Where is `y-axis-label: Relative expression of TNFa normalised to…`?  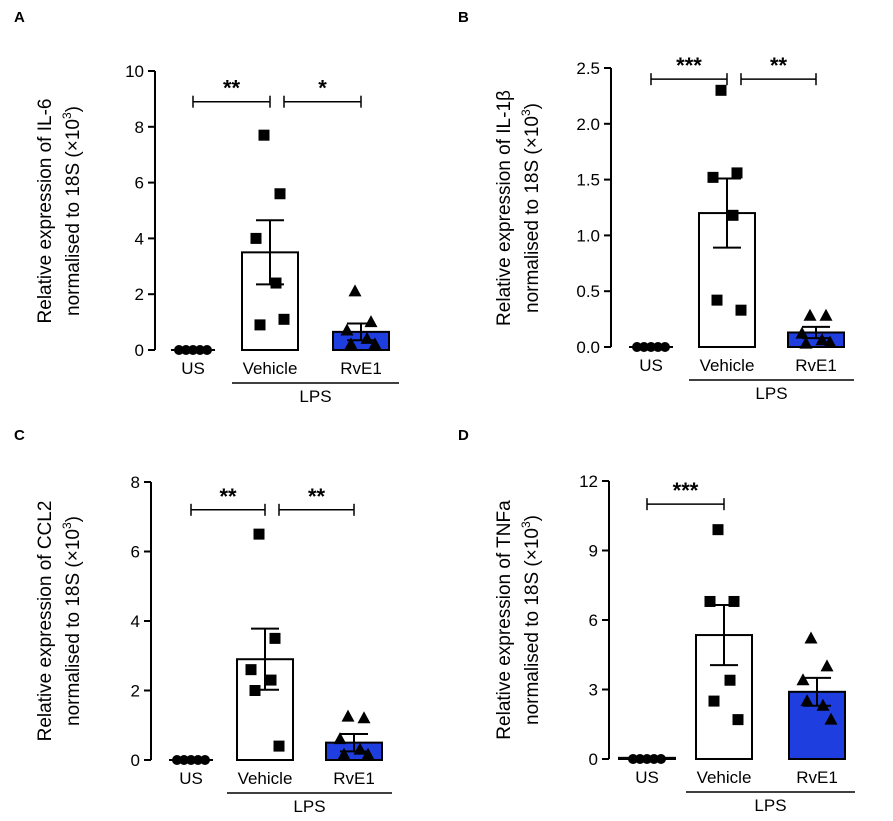 y-axis-label: Relative expression of TNFa normalised to… is located at coordinates (518, 620).